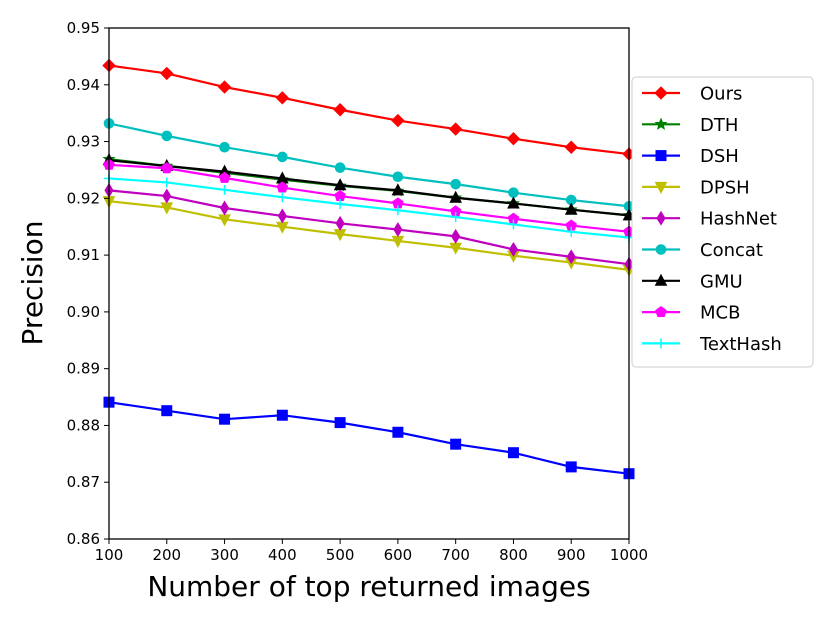 This screenshot has width=830, height=623. I want to click on legend-label: DTH, so click(719, 125).